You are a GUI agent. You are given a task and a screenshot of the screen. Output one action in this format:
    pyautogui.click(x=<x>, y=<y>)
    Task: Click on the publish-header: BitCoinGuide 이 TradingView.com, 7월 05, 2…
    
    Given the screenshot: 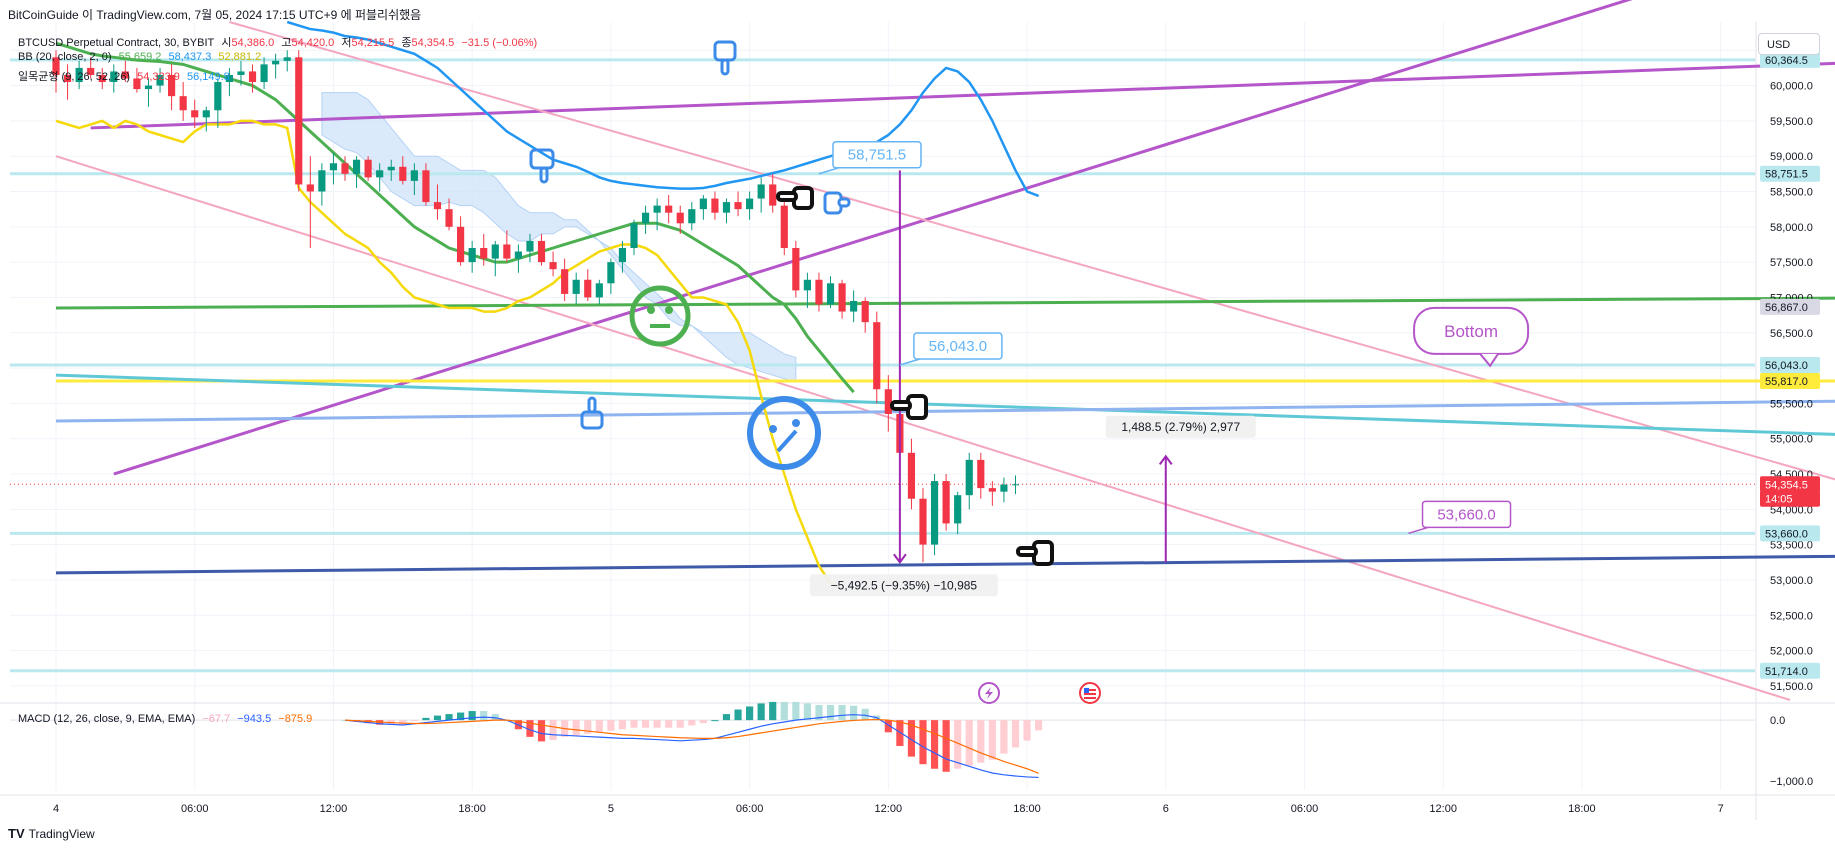 What is the action you would take?
    pyautogui.click(x=215, y=15)
    